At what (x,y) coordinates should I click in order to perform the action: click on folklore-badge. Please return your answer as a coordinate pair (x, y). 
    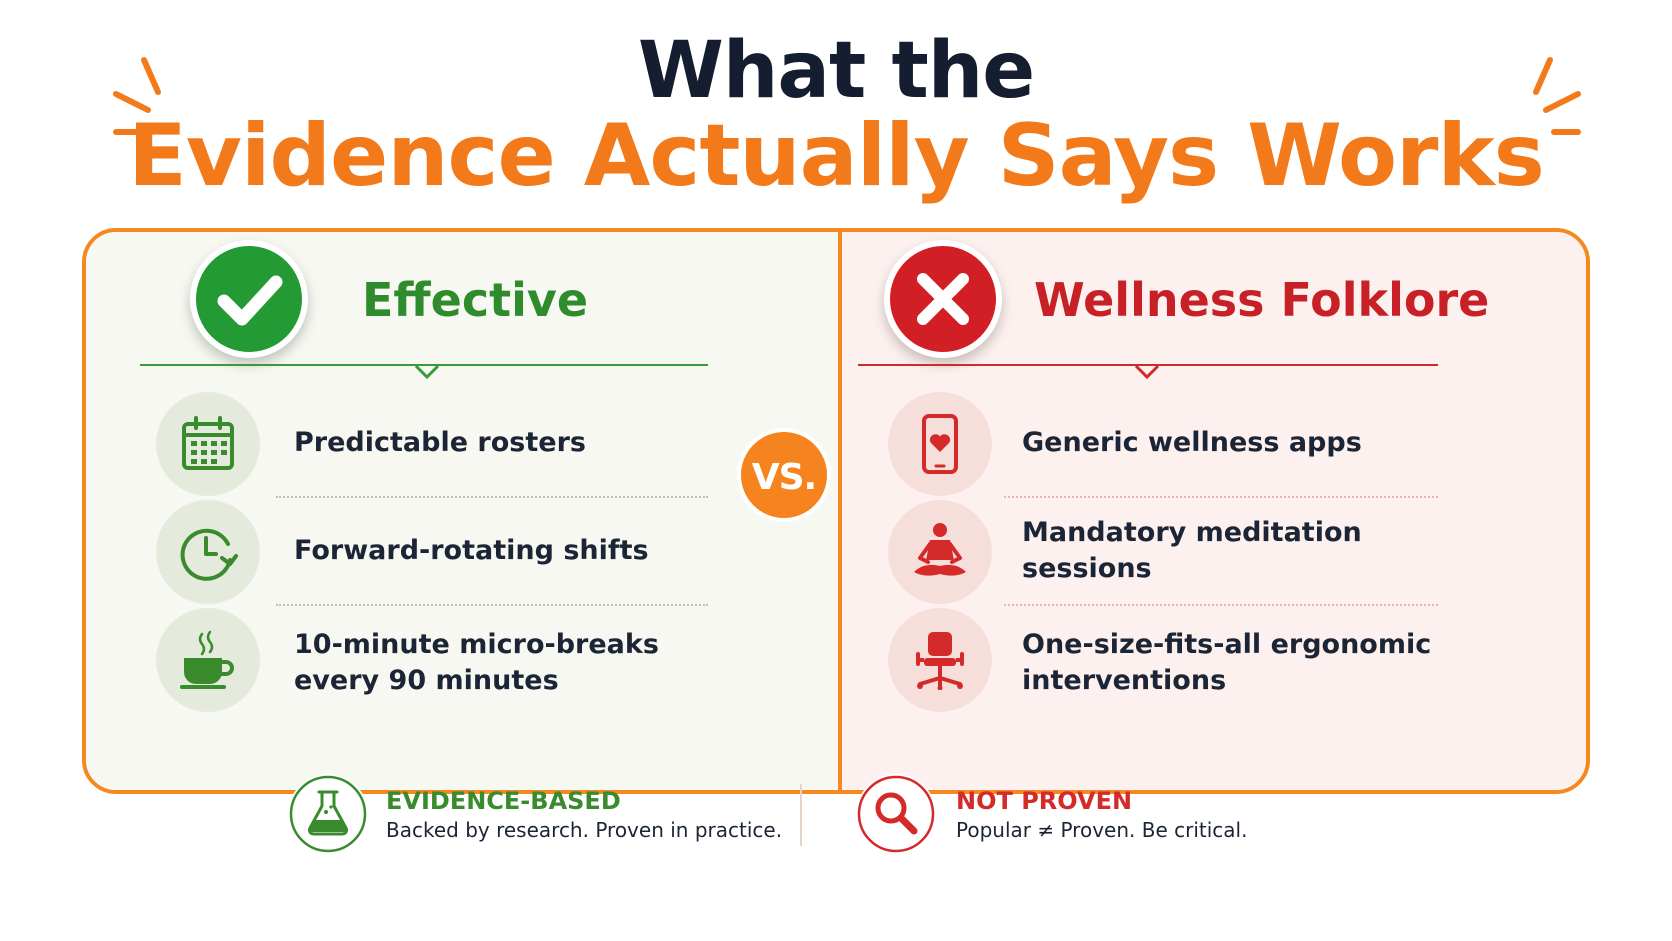
    Looking at the image, I should click on (943, 299).